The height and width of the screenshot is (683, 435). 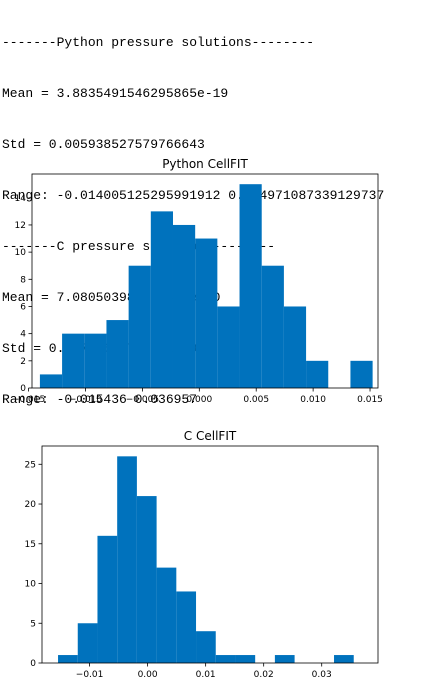 What do you see at coordinates (30, 545) in the screenshot?
I see `y-tick-label: 15` at bounding box center [30, 545].